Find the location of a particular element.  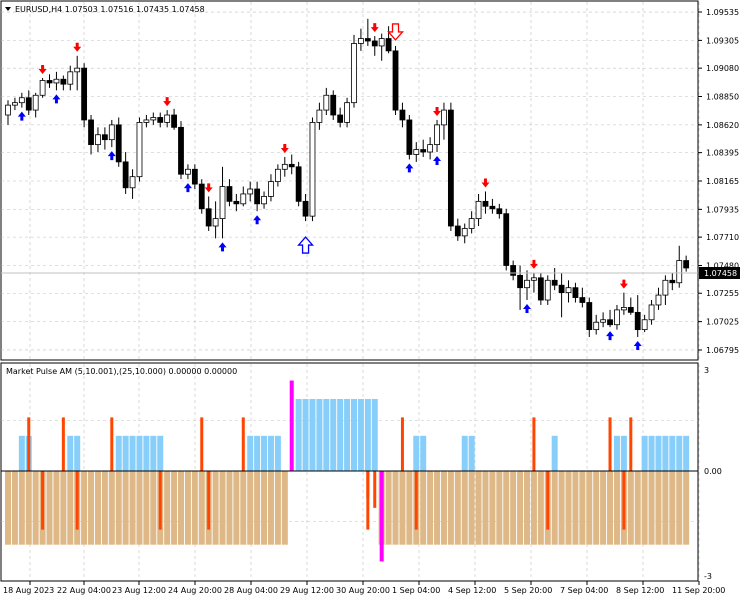

time-label: 18 Aug 2023 is located at coordinates (28, 590).